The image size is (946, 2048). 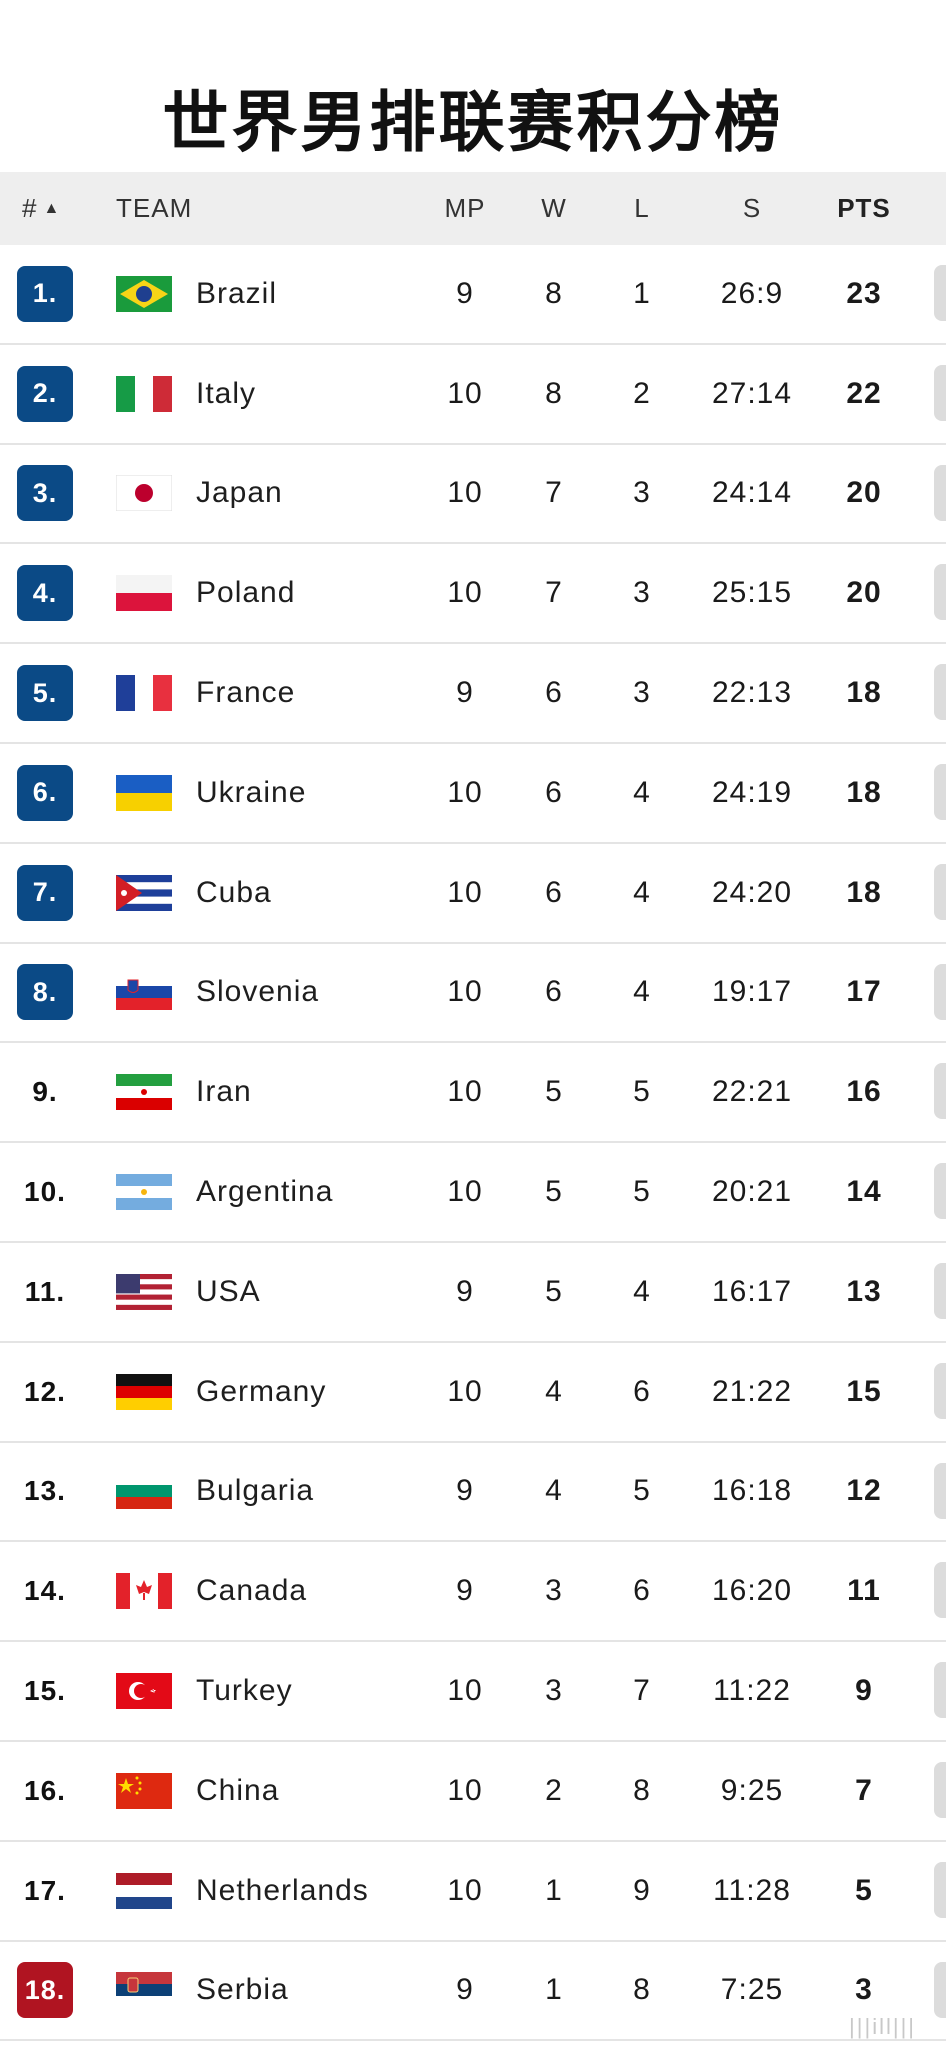 I want to click on rank-badge: 11., so click(x=45, y=1291).